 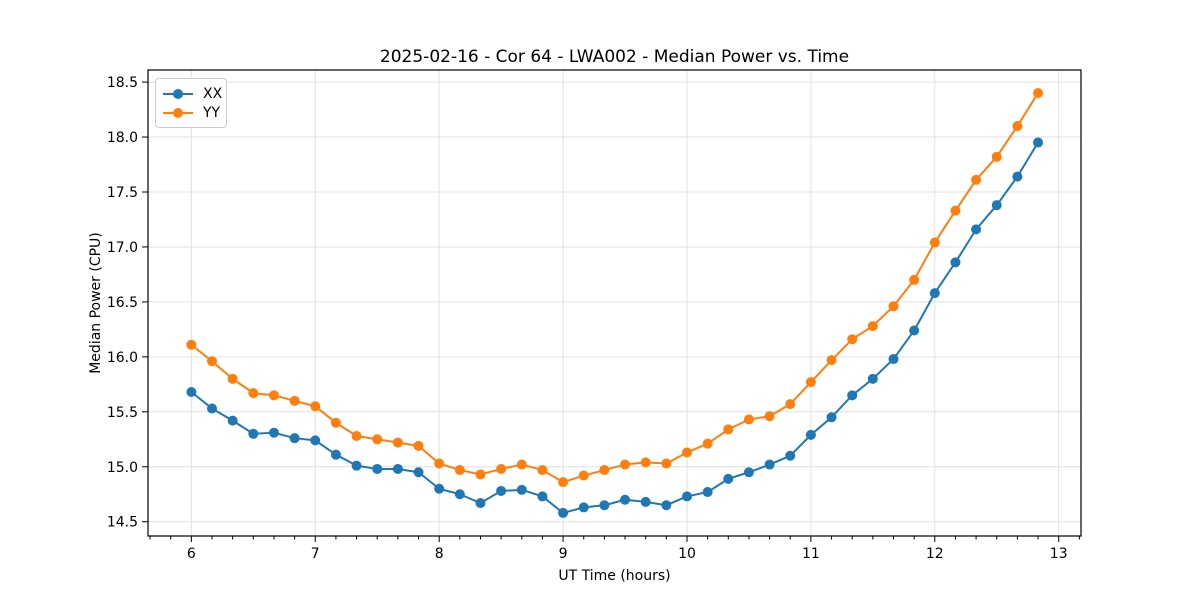 I want to click on y-axis-label: Median Power (CPU), so click(x=96, y=303).